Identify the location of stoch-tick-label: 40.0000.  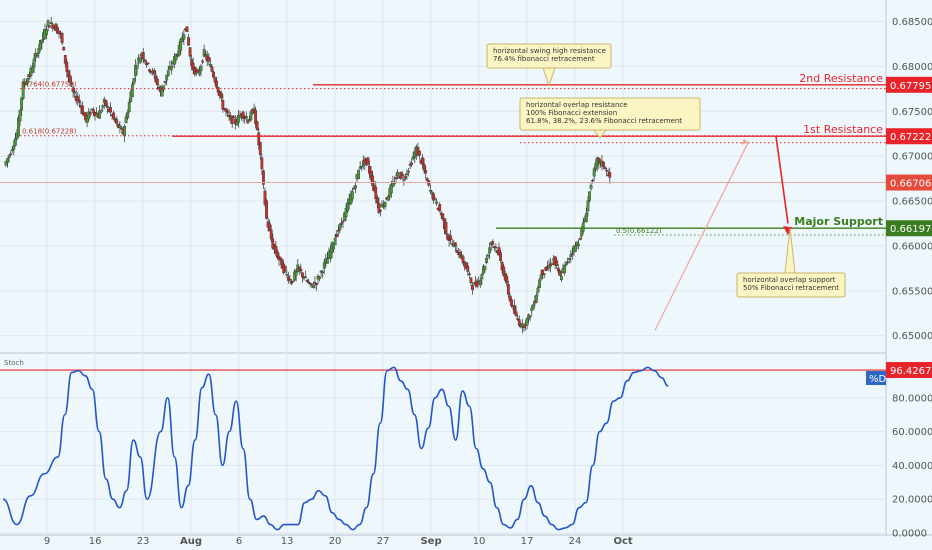
(912, 466).